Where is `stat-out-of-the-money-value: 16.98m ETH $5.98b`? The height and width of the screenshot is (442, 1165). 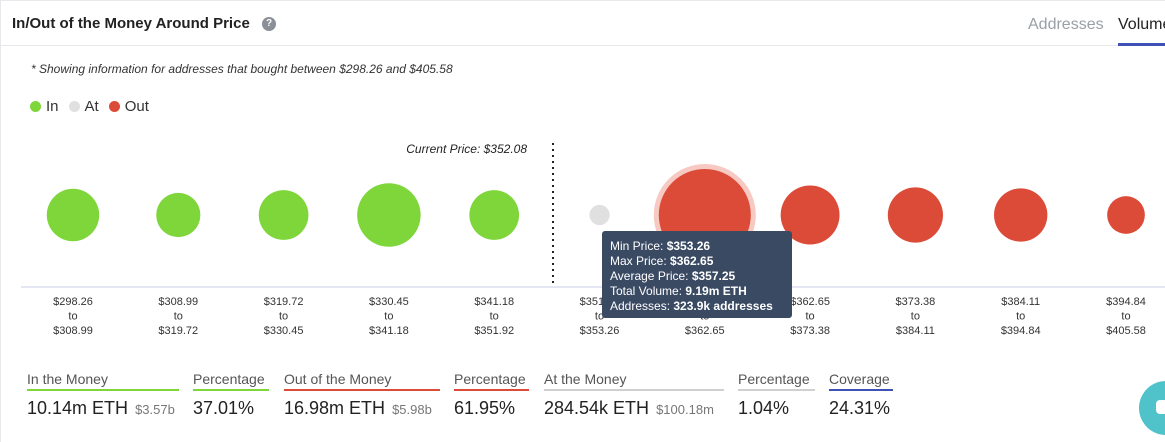
stat-out-of-the-money-value: 16.98m ETH $5.98b is located at coordinates (358, 408).